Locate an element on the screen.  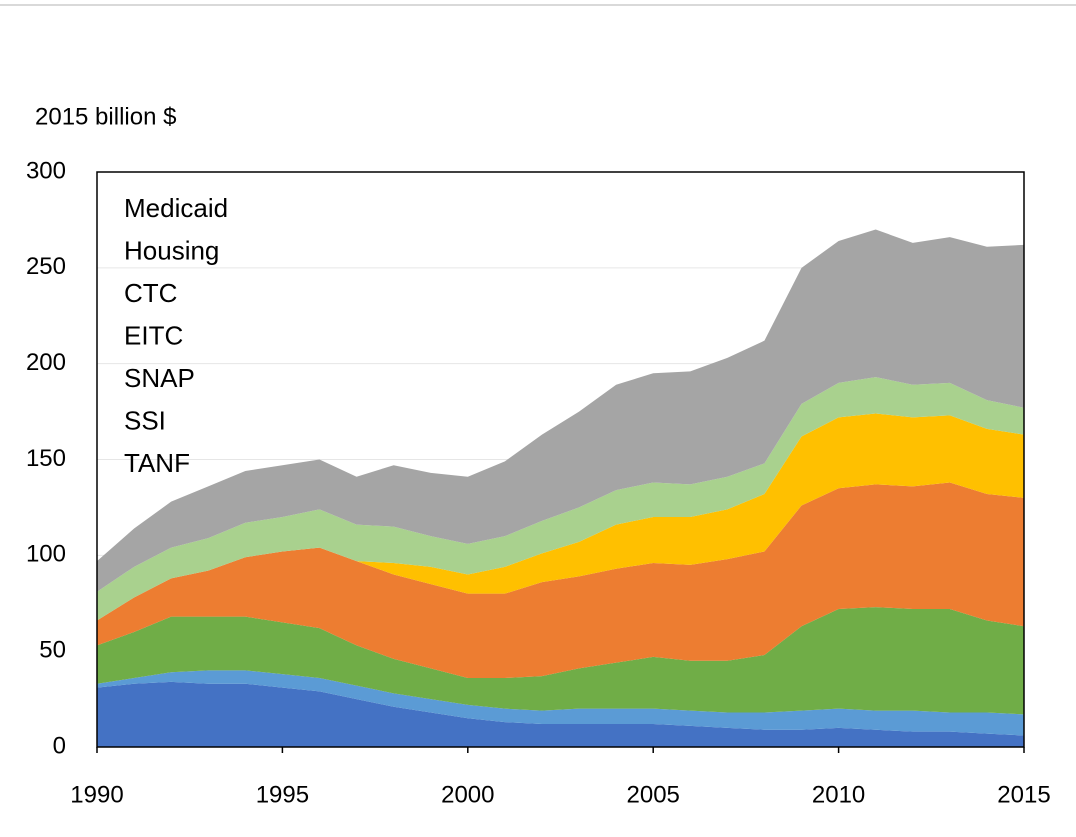
legend-label: EITC is located at coordinates (153, 335).